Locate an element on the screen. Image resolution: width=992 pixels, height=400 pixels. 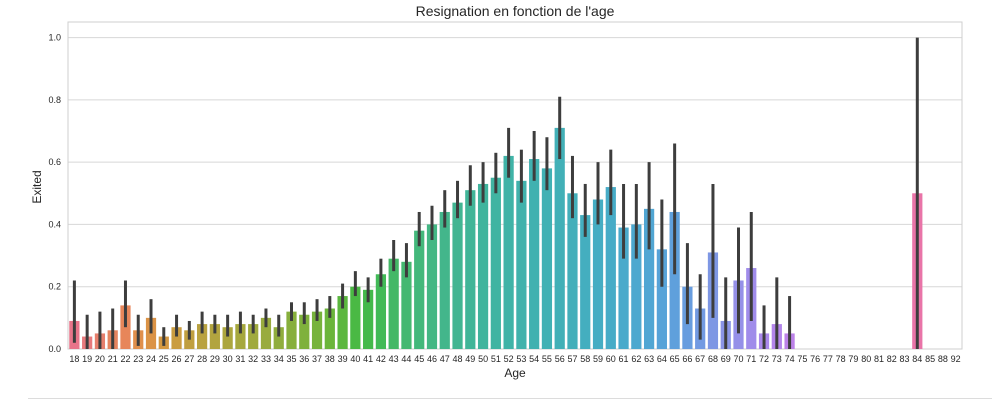
x-tick-label-39: 39 is located at coordinates (343, 359).